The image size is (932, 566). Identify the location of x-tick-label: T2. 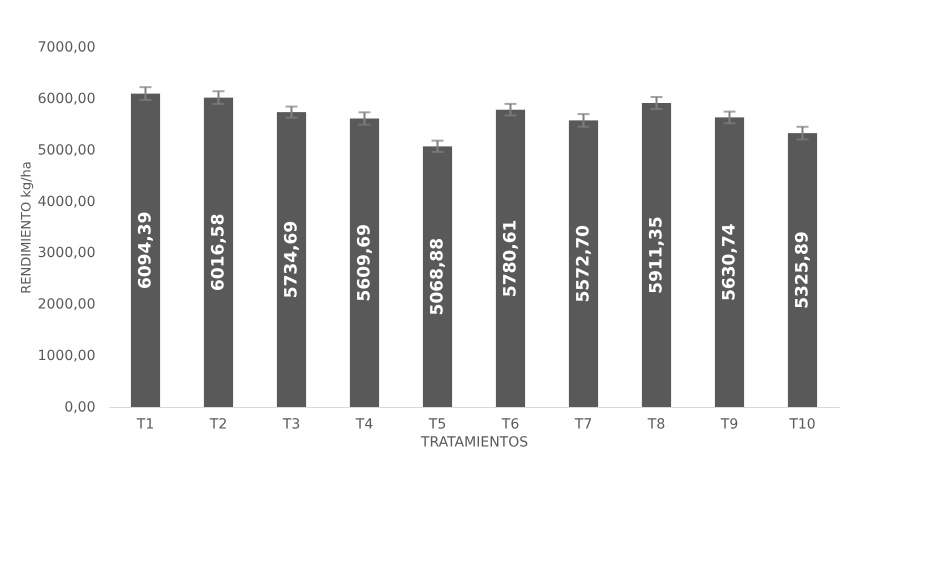
(218, 424).